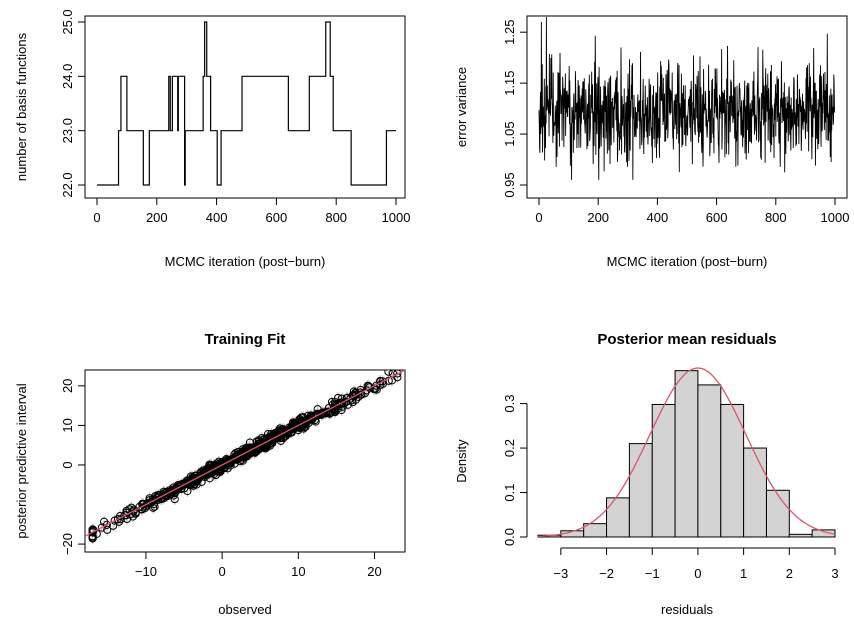 Image resolution: width=854 pixels, height=622 pixels. Describe the element at coordinates (789, 573) in the screenshot. I see `x-tick-label: 2` at that location.